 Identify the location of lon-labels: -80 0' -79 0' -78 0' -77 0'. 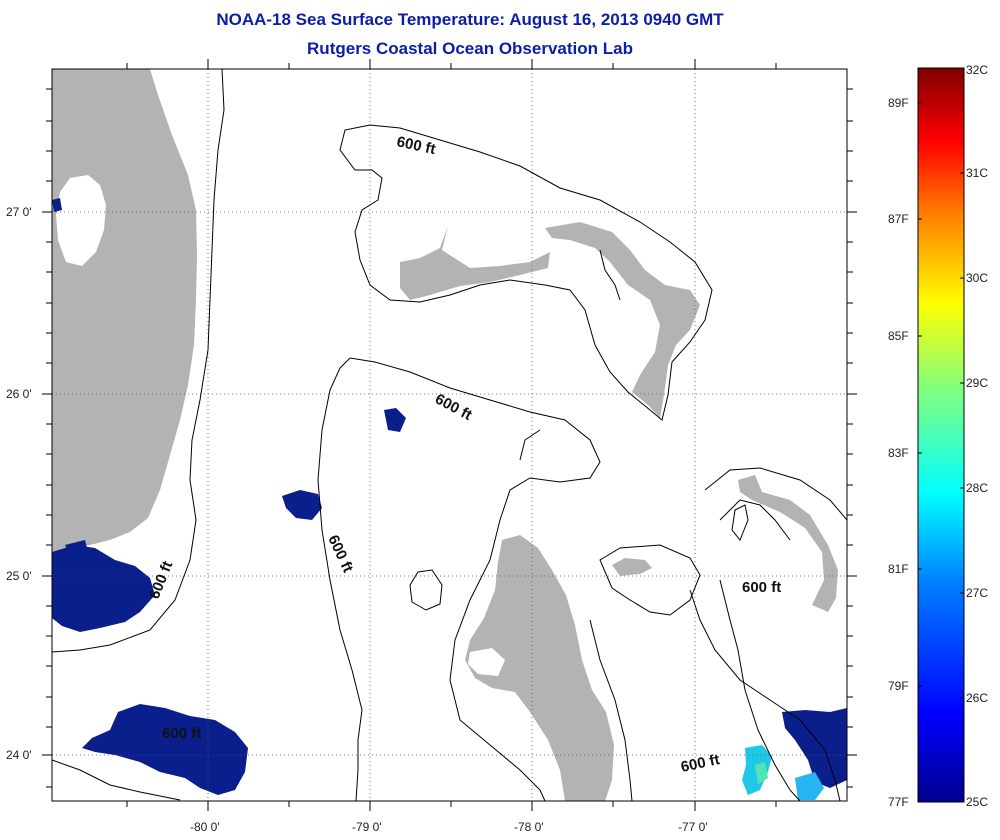
(449, 827).